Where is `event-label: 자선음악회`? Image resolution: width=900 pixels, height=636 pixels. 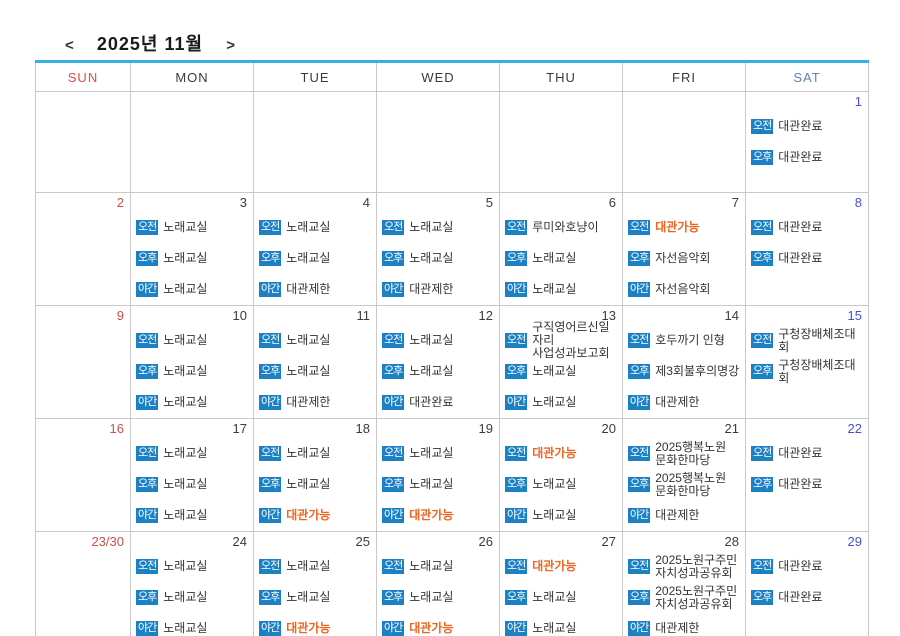 event-label: 자선음악회 is located at coordinates (683, 258).